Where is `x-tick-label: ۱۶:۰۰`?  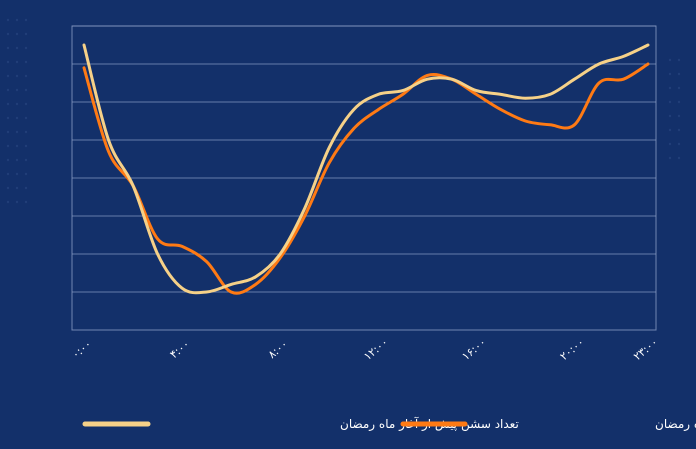 x-tick-label: ۱۶:۰۰ is located at coordinates (473, 350).